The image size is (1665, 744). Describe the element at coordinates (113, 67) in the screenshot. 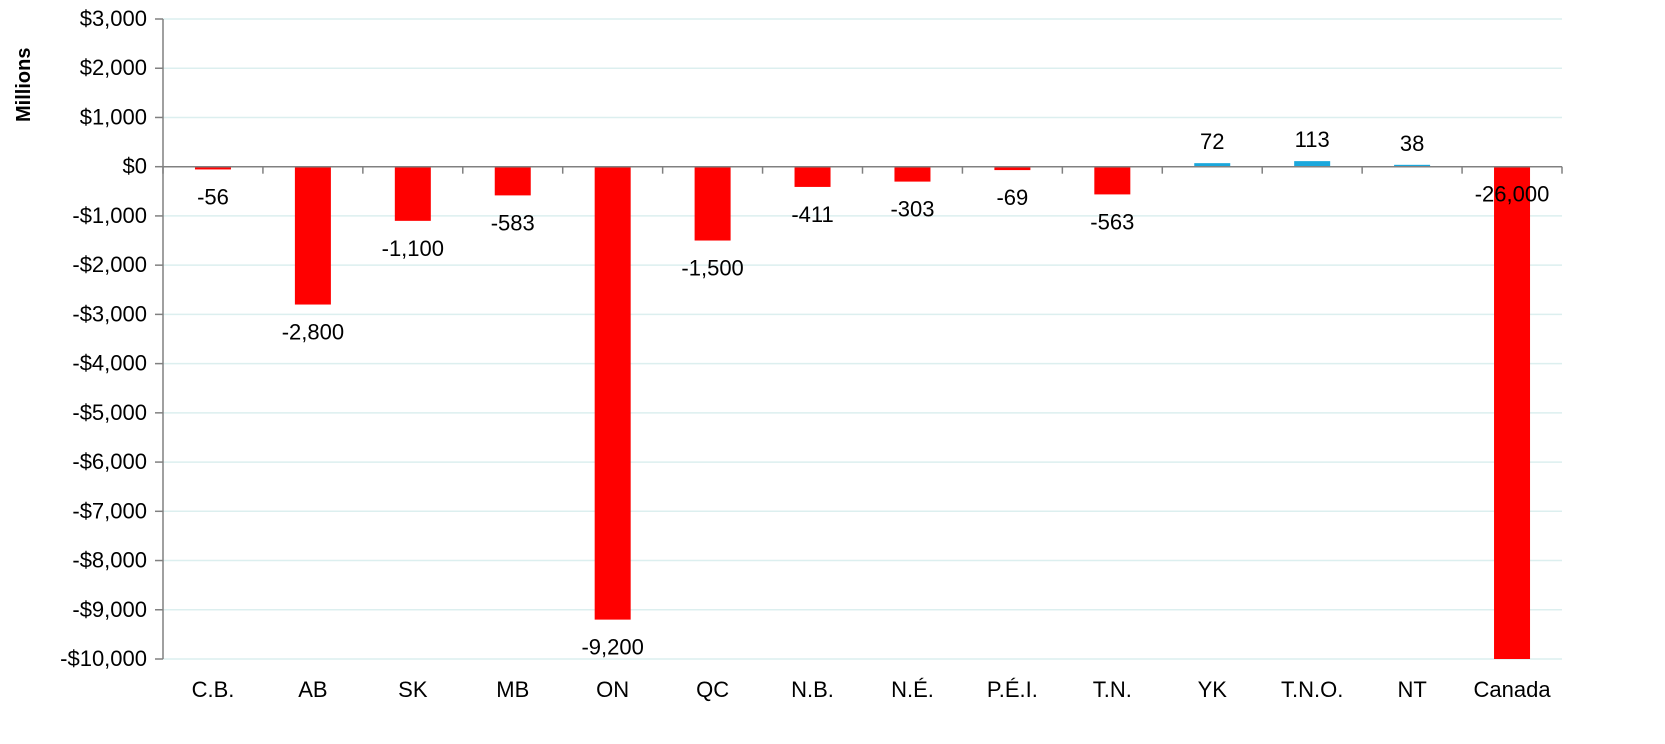

I see `y-tick-label: $2,000` at that location.